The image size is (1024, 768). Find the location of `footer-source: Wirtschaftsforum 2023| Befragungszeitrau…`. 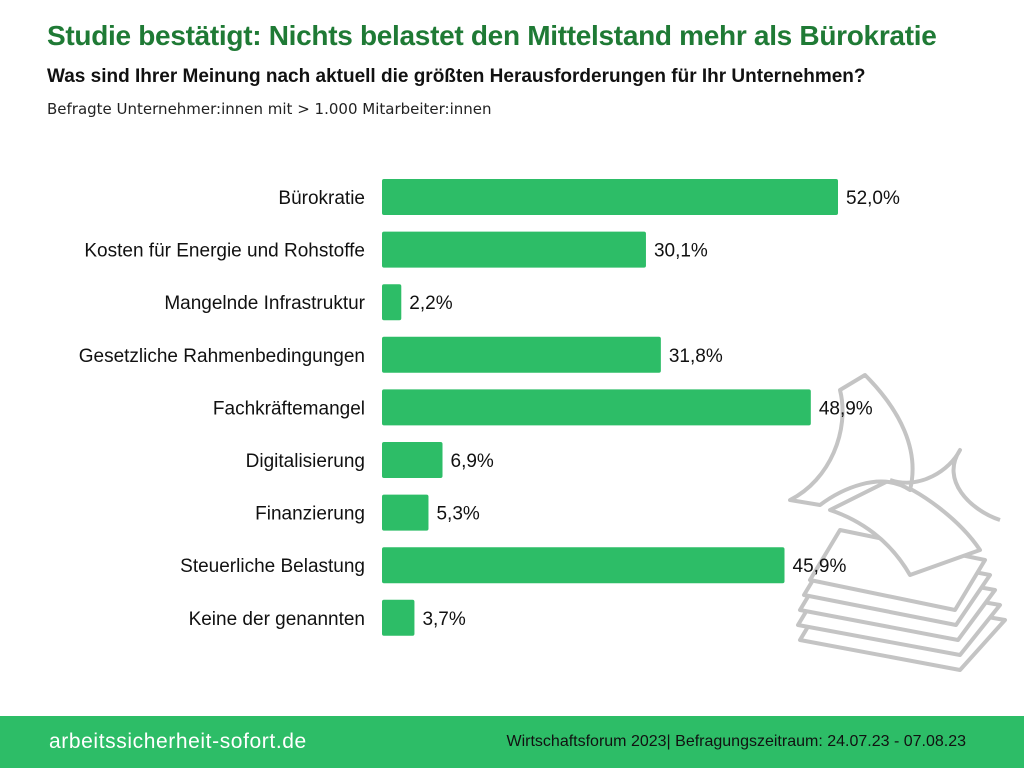

footer-source: Wirtschaftsforum 2023| Befragungszeitrau… is located at coordinates (736, 741).